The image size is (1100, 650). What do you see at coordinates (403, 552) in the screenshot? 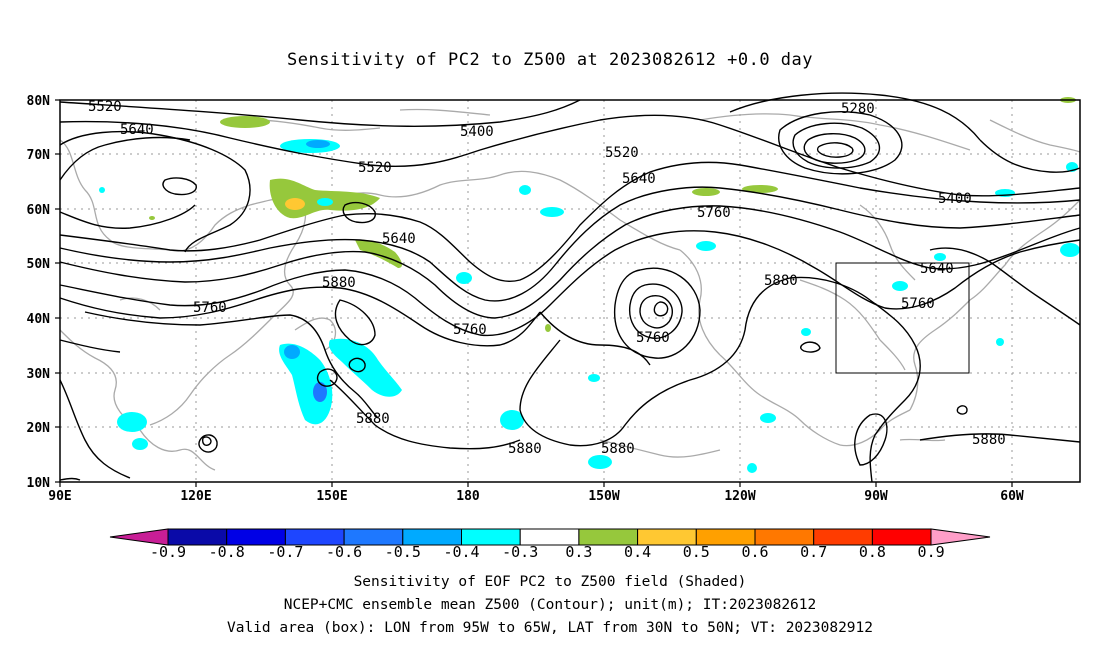
I see `colorbar-label: -0.5` at bounding box center [403, 552].